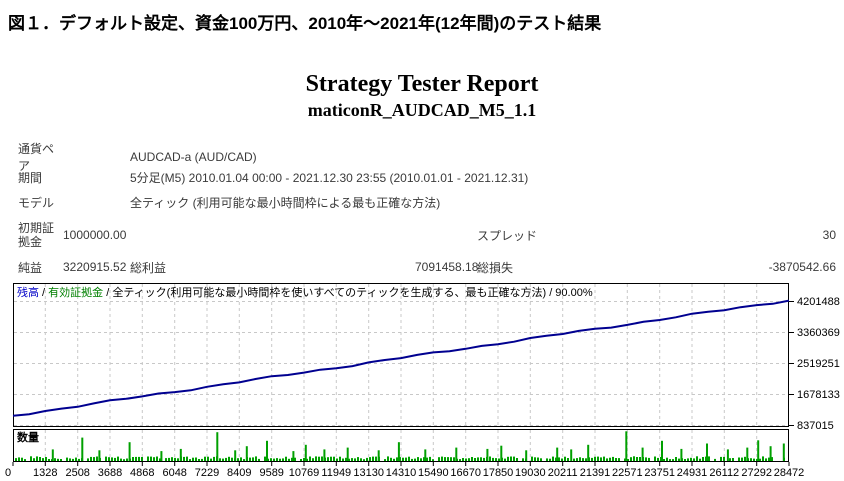  Describe the element at coordinates (818, 333) in the screenshot. I see `y-axis-label: 3360369` at that location.